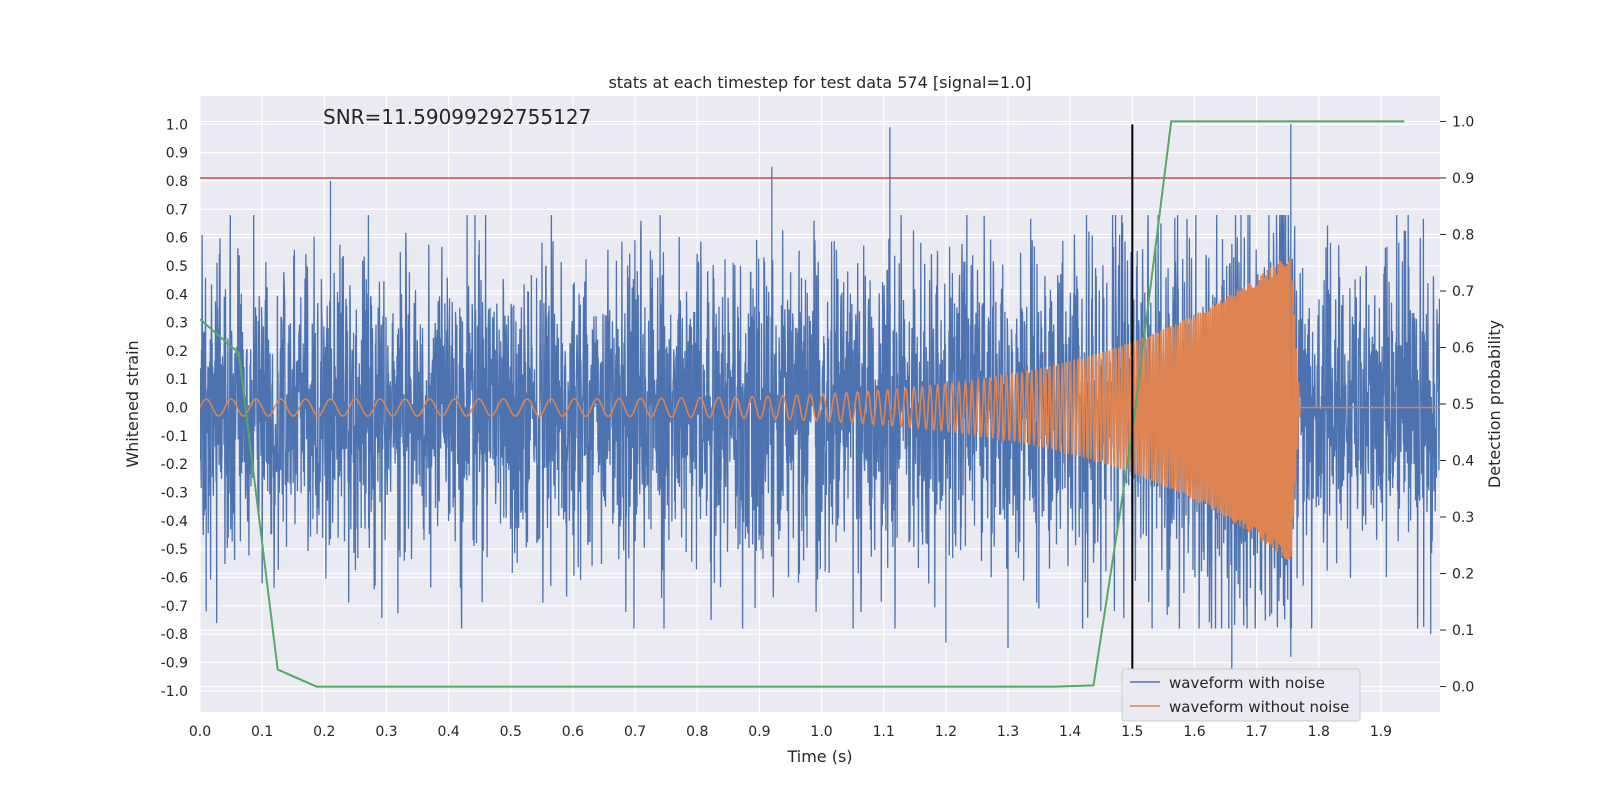 This screenshot has height=804, width=1600. Describe the element at coordinates (177, 125) in the screenshot. I see `y-tick-label: 1.0` at that location.